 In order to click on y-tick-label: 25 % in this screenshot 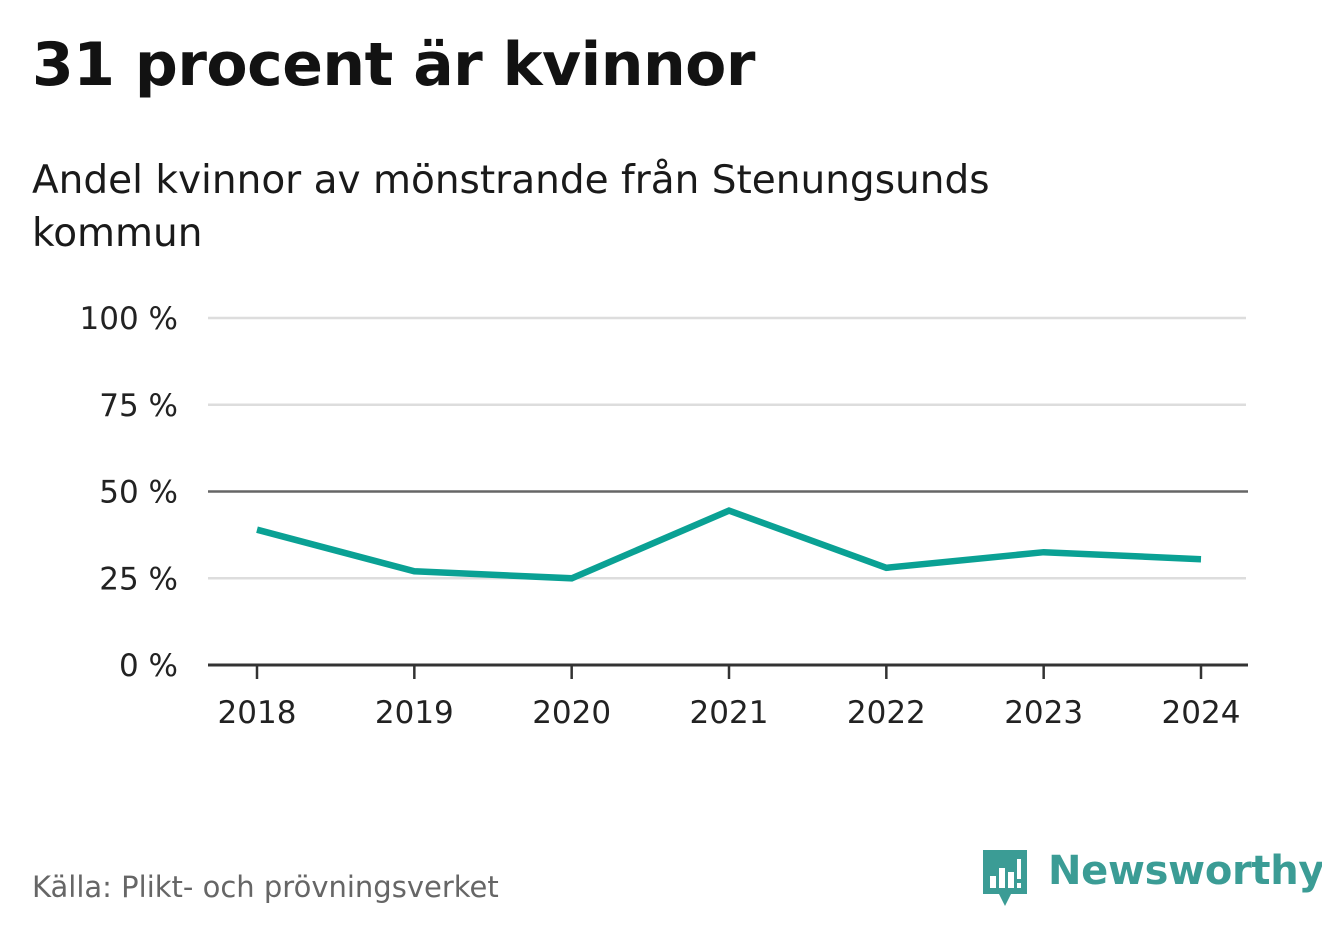, I will do `click(138, 579)`.